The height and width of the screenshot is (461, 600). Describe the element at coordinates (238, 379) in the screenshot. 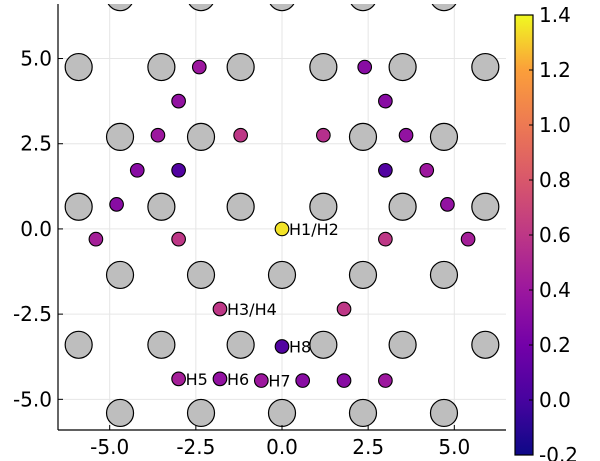

I see `site-label: H6` at that location.